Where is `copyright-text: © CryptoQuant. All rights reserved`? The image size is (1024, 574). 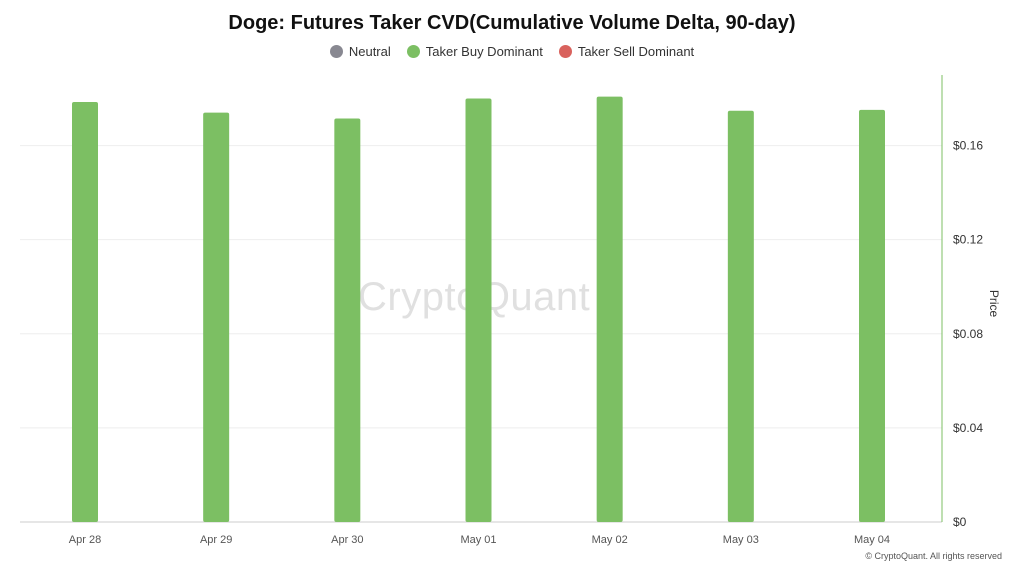
copyright-text: © CryptoQuant. All rights reserved is located at coordinates (933, 556).